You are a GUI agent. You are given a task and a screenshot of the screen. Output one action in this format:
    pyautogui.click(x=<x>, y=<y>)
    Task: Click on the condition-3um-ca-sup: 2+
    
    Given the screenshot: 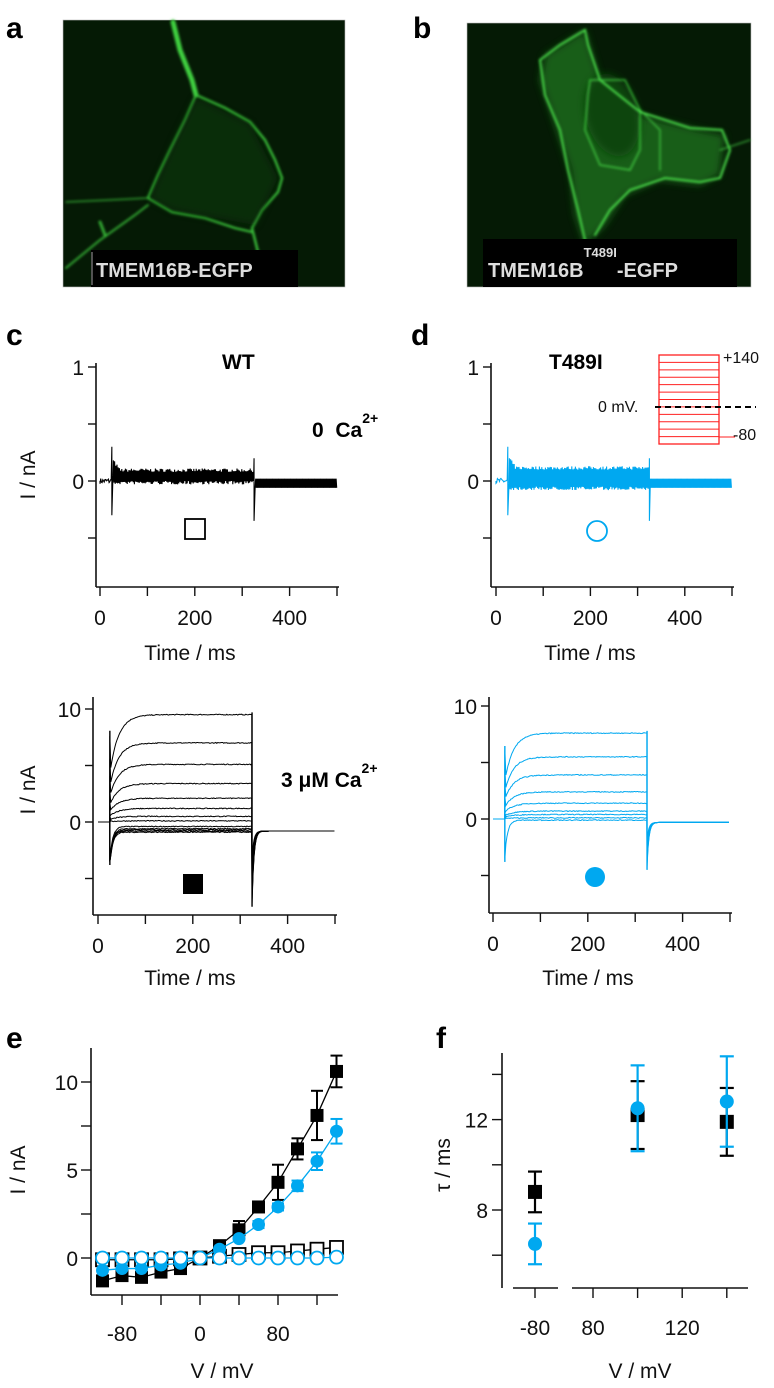 What is the action you would take?
    pyautogui.click(x=370, y=768)
    